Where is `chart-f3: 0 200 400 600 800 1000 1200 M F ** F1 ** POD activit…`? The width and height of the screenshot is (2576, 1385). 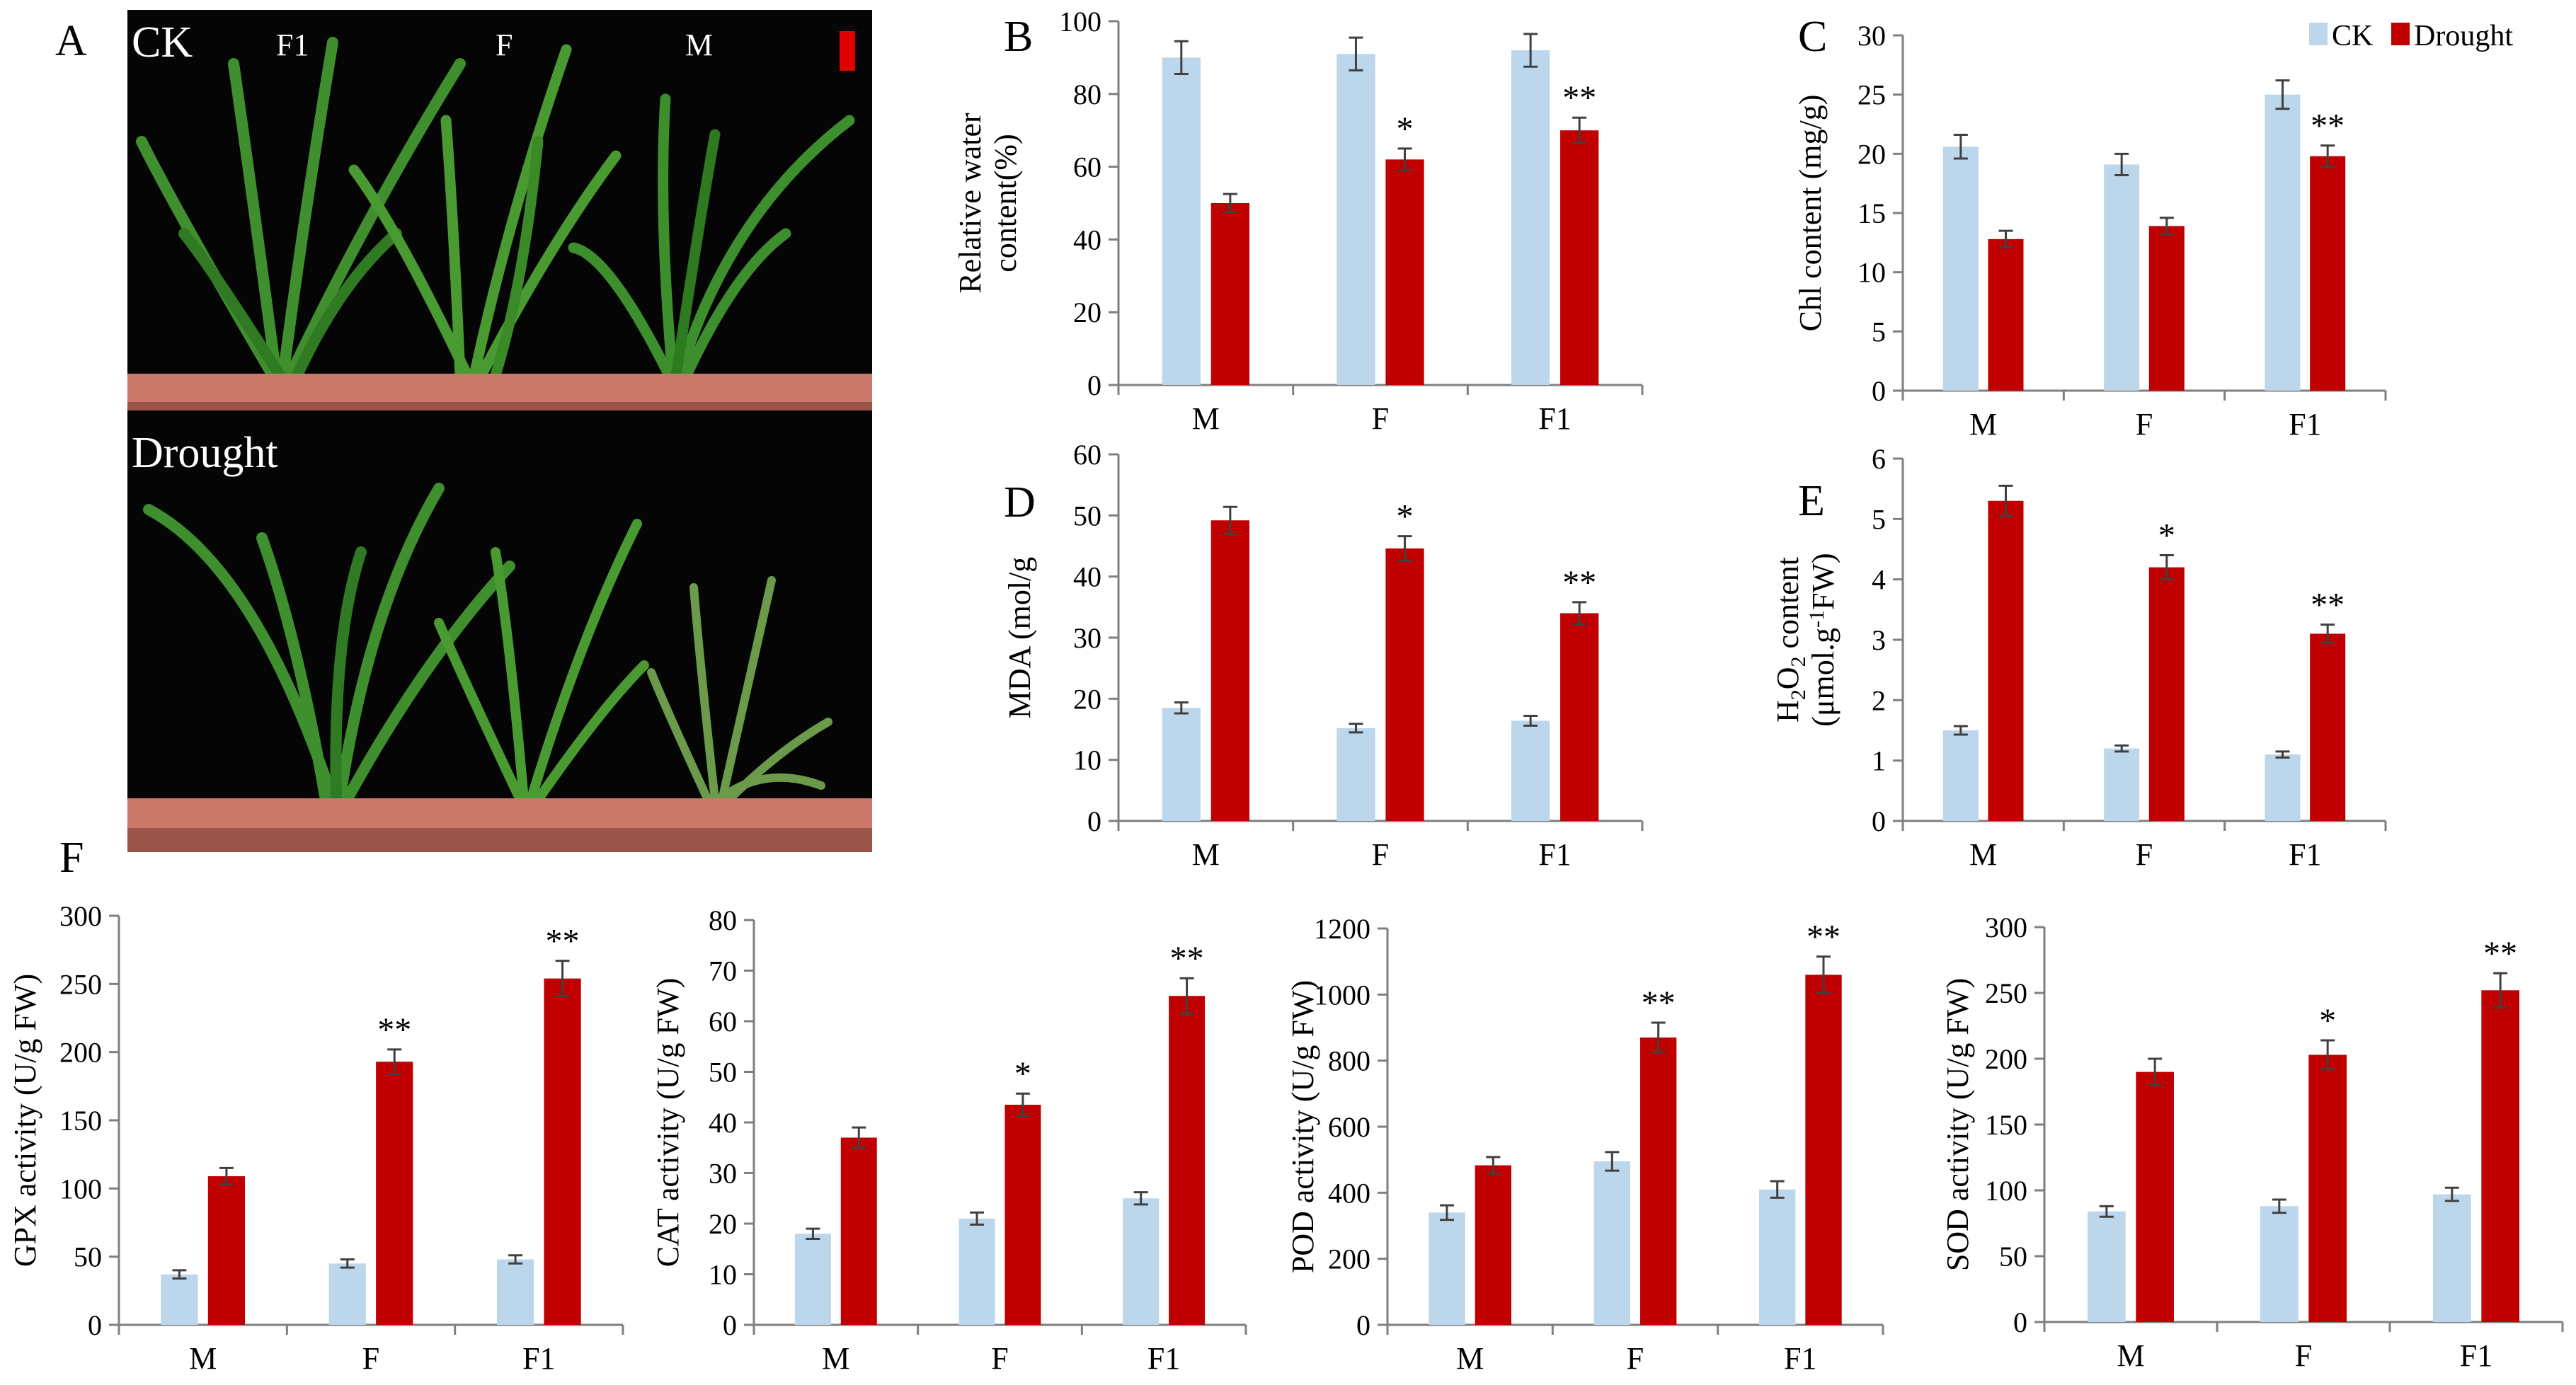 chart-f3: 0 200 400 600 800 1000 1200 M F ** F1 ** POD activit… is located at coordinates (1585, 1144).